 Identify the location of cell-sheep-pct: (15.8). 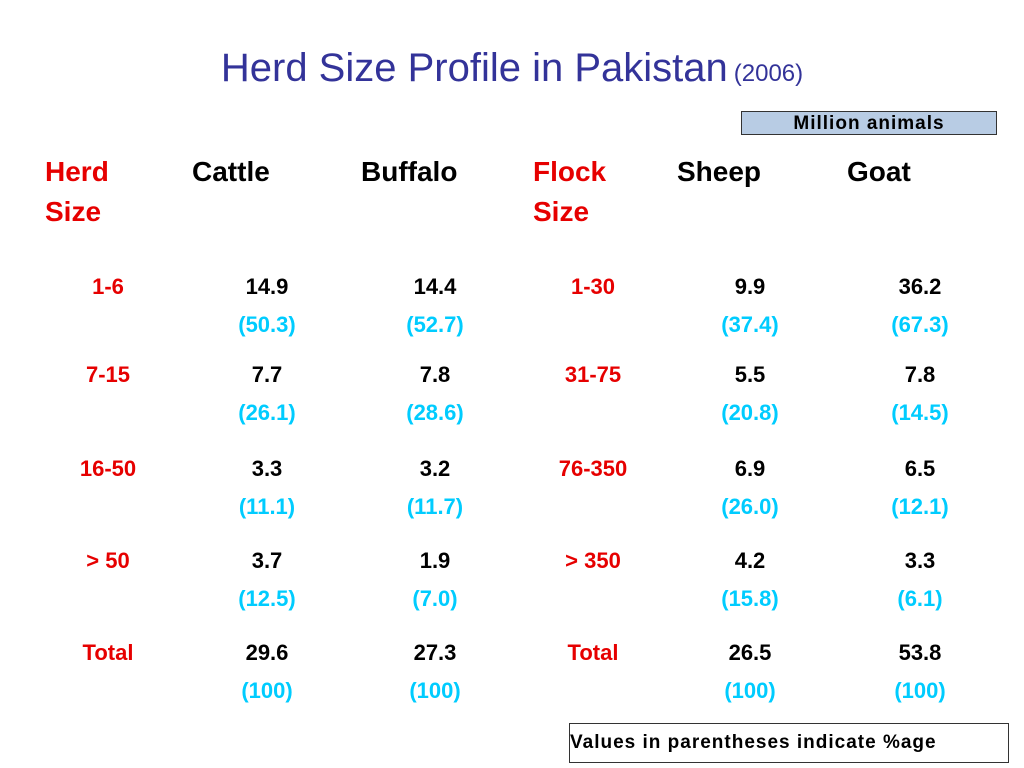
(750, 598).